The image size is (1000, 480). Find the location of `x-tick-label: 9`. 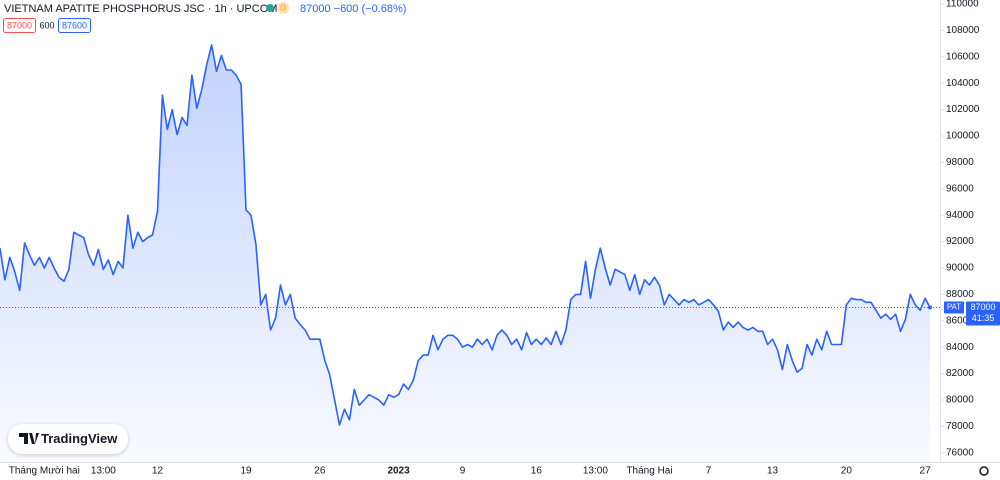

x-tick-label: 9 is located at coordinates (463, 471).